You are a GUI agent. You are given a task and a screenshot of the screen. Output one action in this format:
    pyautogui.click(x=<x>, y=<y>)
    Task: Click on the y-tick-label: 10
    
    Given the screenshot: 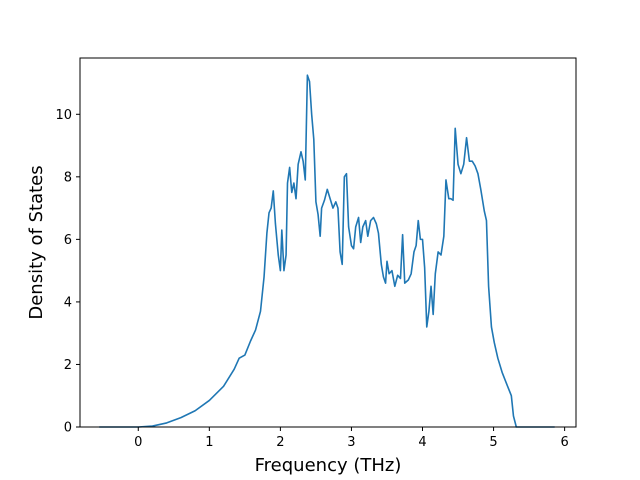 What is the action you would take?
    pyautogui.click(x=63, y=115)
    